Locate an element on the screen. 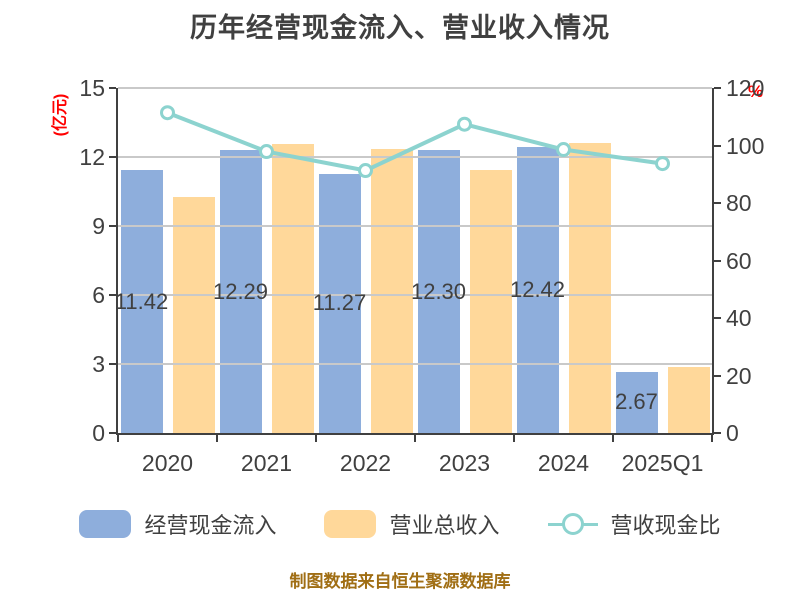 This screenshot has width=800, height=600. x-axis-label-2023: 2023 is located at coordinates (464, 463).